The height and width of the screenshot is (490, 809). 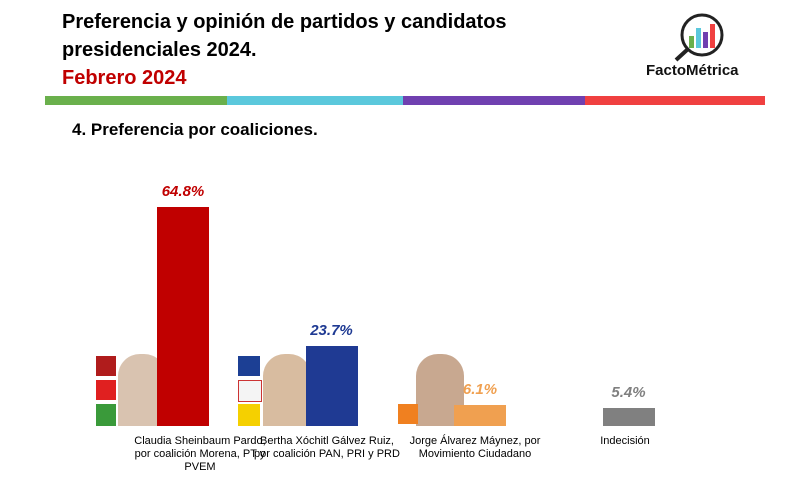 What do you see at coordinates (628, 392) in the screenshot?
I see `value-label: 5.4%` at bounding box center [628, 392].